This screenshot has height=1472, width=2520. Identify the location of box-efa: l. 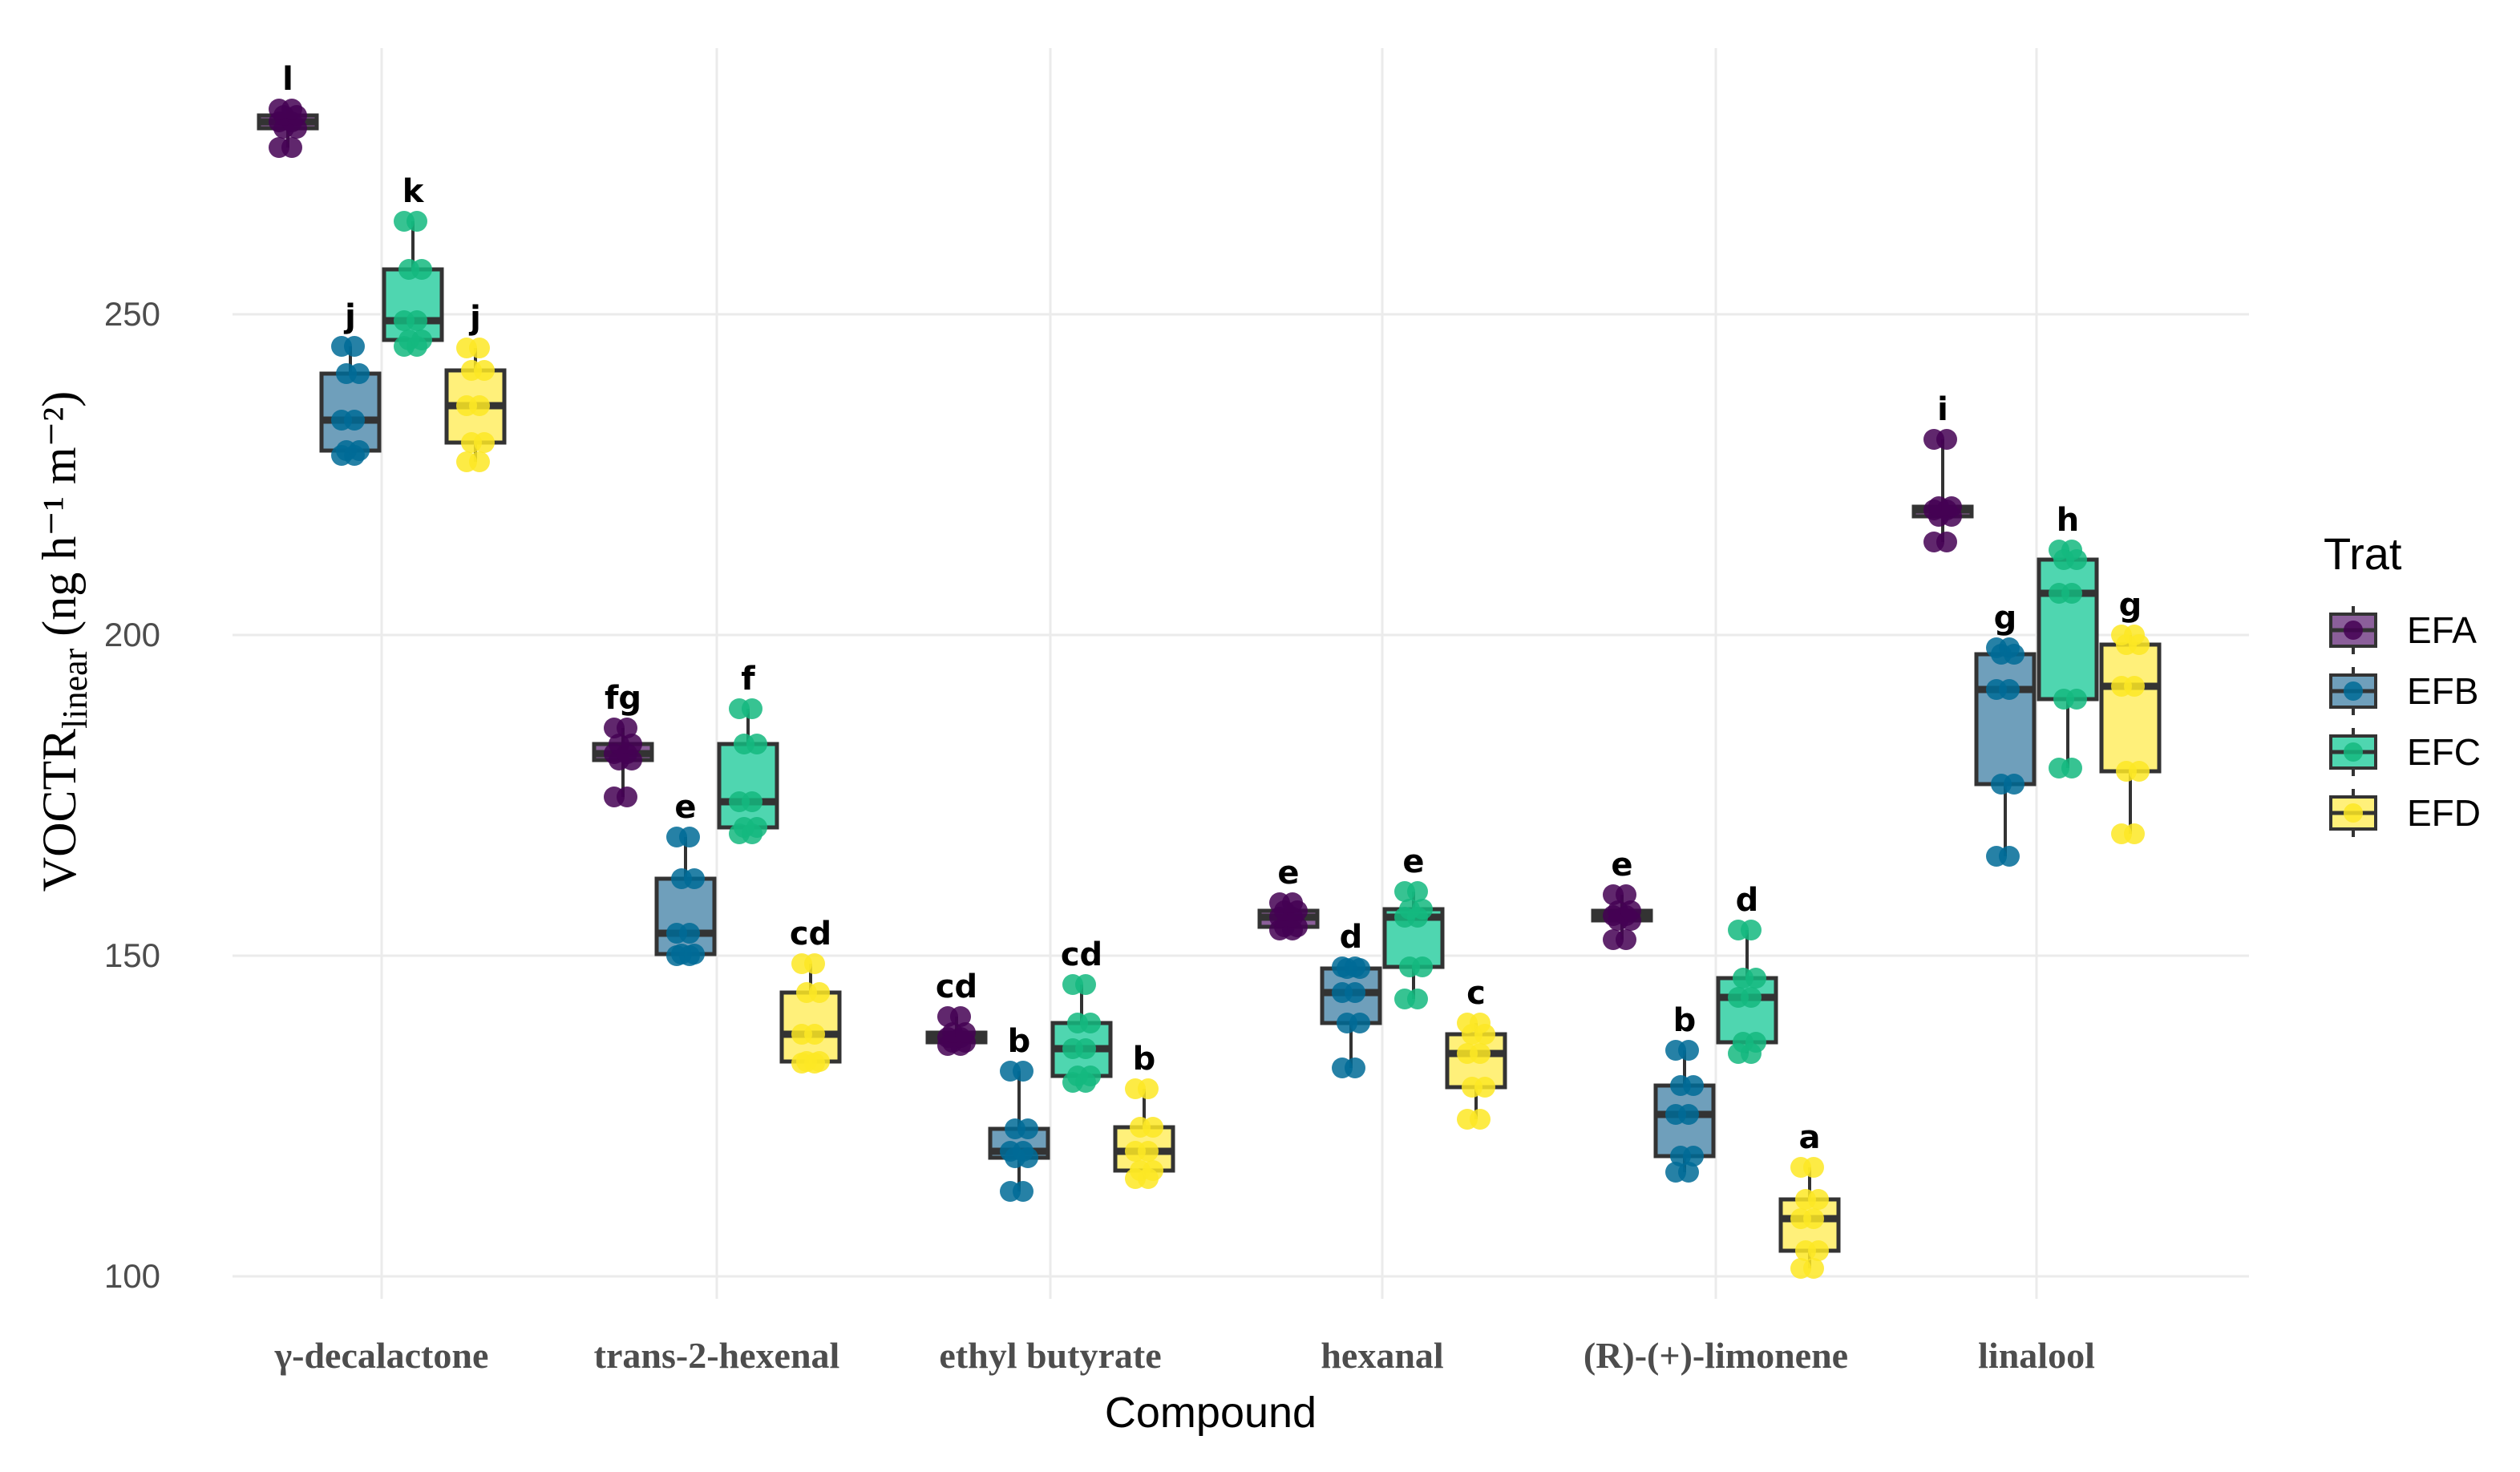
(288, 109).